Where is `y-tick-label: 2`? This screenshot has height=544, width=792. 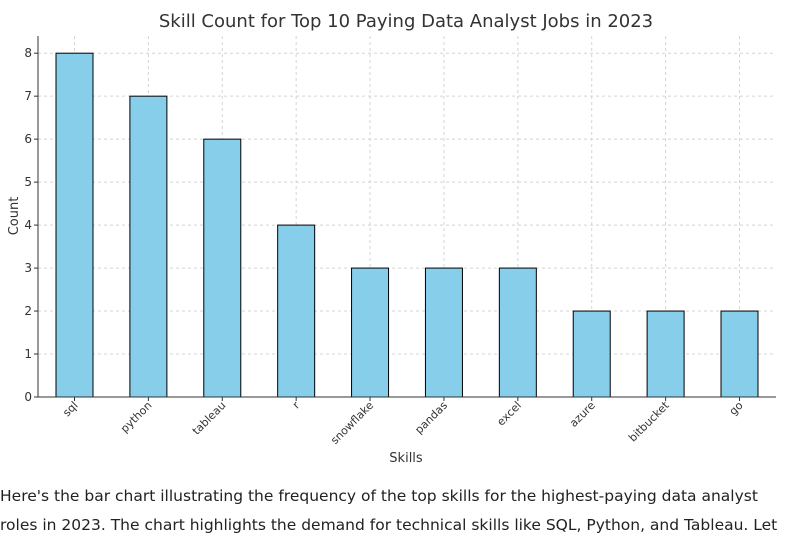
y-tick-label: 2 is located at coordinates (28, 311).